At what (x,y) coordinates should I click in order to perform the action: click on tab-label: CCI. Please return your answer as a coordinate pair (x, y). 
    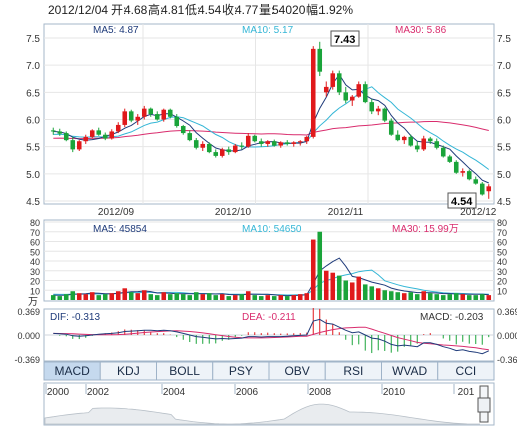
    Looking at the image, I should click on (466, 371).